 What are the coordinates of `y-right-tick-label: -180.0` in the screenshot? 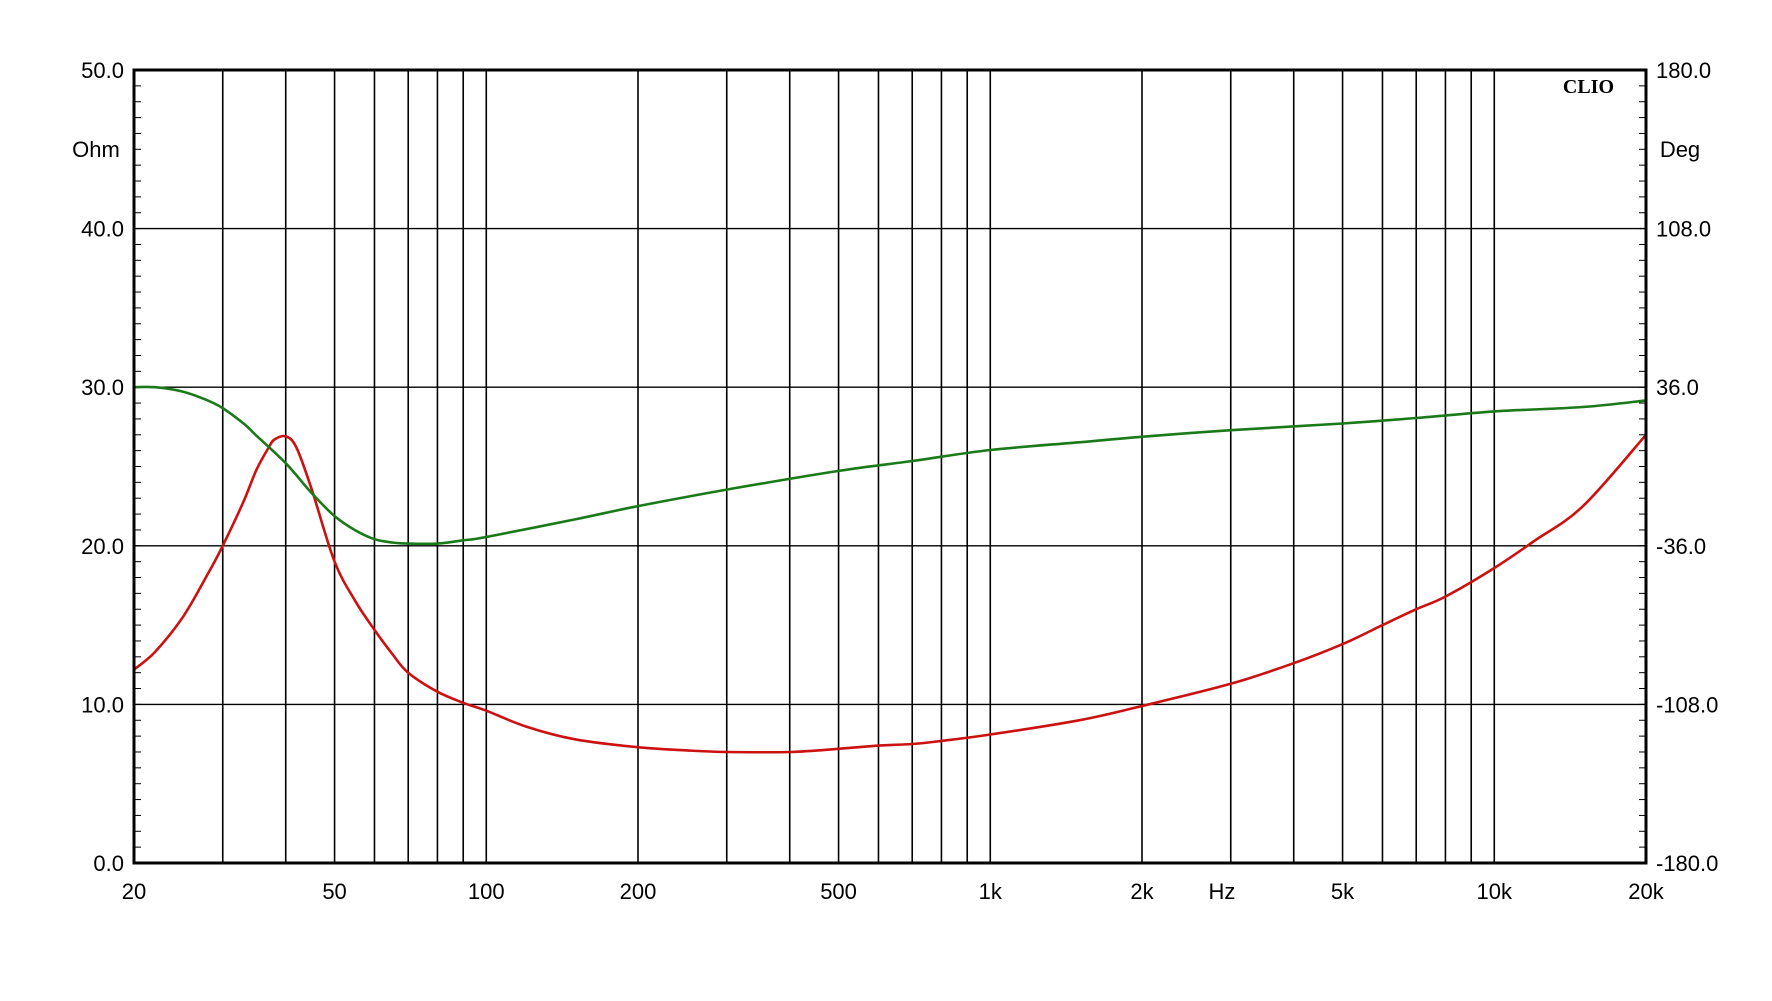 It's located at (1687, 863).